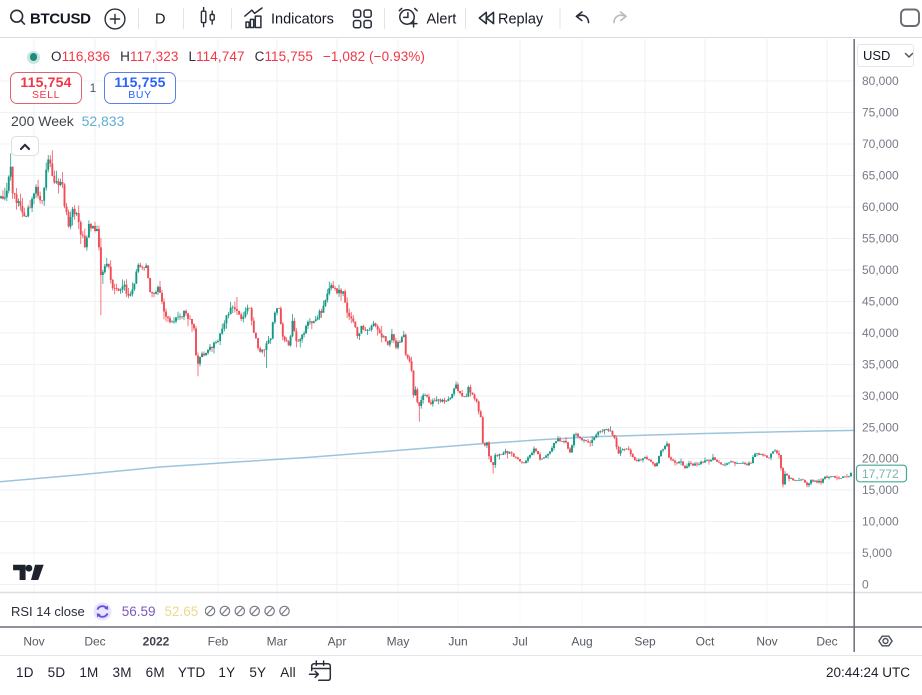  What do you see at coordinates (442, 20) in the screenshot?
I see `svg-text: Alert` at bounding box center [442, 20].